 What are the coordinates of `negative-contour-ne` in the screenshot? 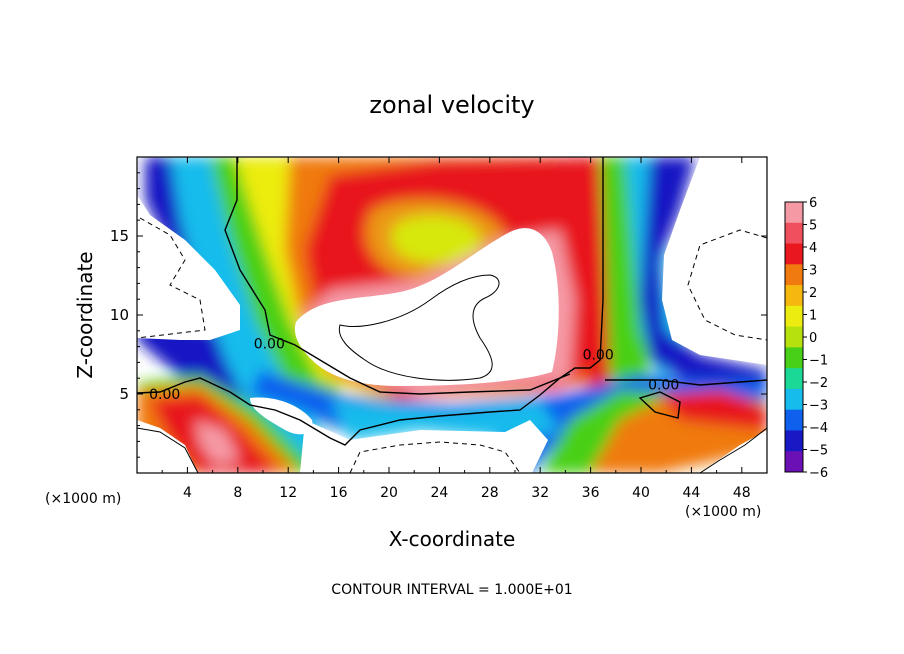 It's located at (727, 285).